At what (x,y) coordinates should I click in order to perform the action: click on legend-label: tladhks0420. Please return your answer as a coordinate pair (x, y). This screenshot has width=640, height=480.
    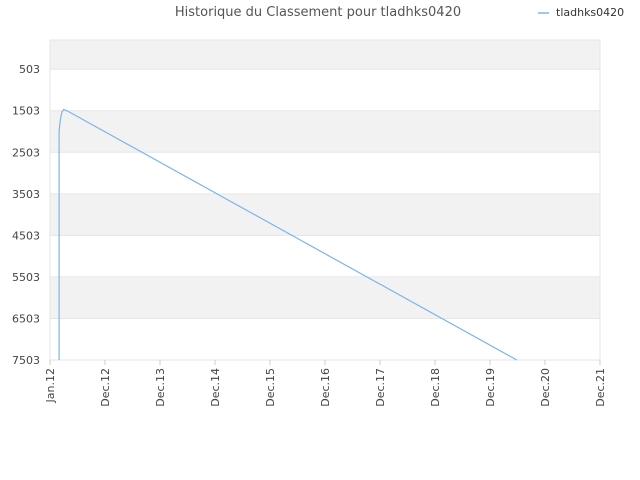
    Looking at the image, I should click on (590, 12).